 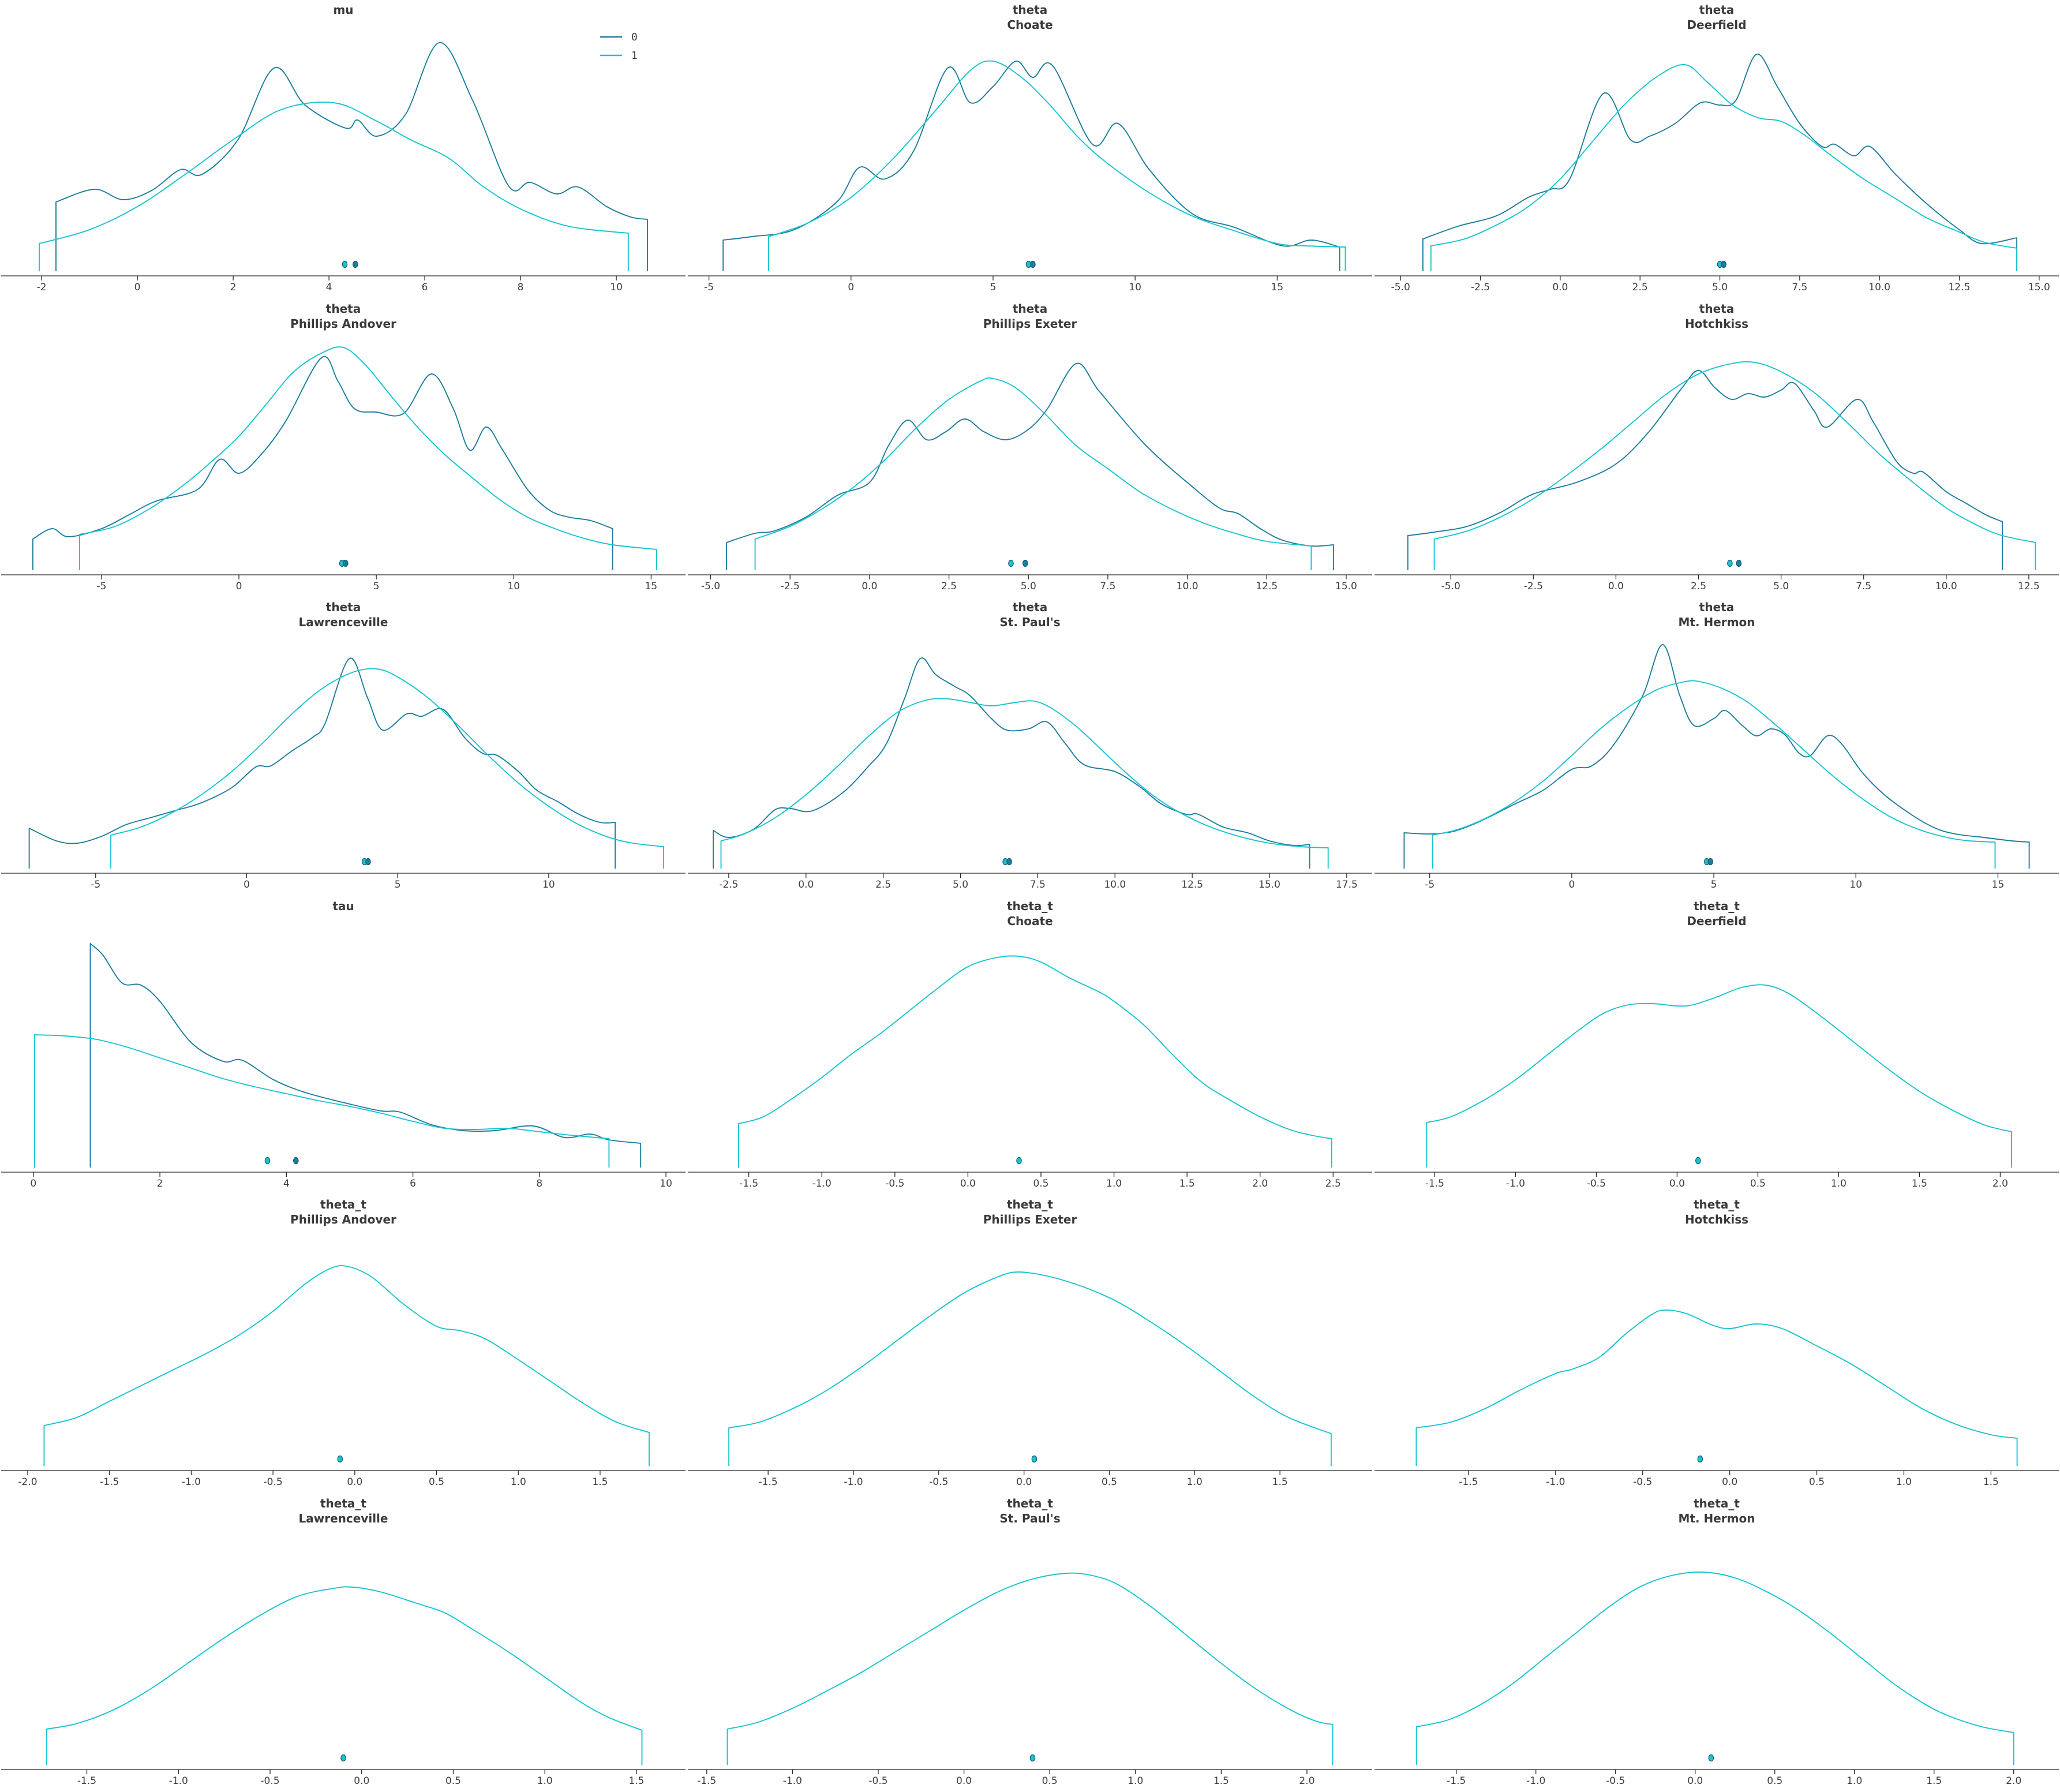 I want to click on subplot-theta_mt_hermon: theta Mt. Hermon -5 0 5 10 15, so click(x=1716, y=746).